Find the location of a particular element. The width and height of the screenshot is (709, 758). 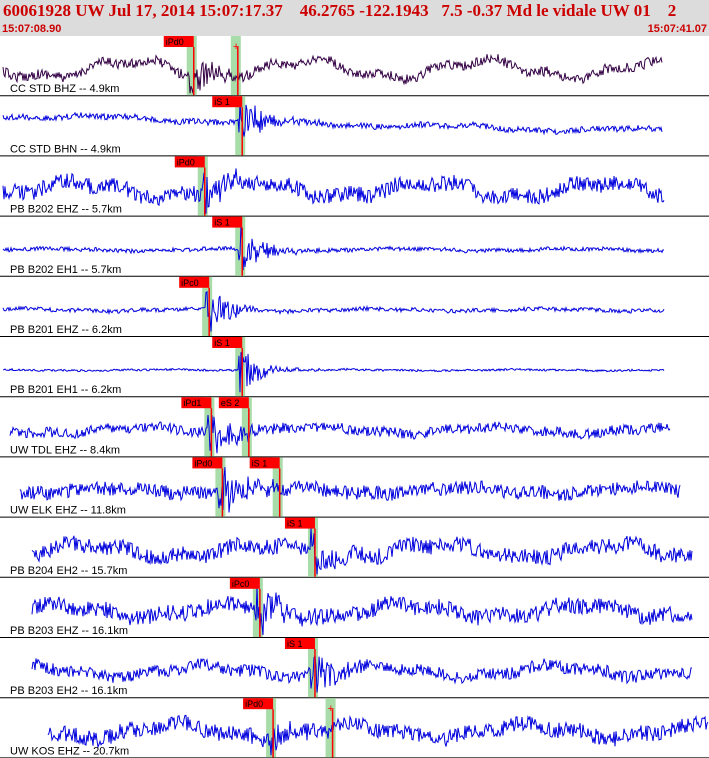

station-label: CC STD BHN -- 4.9km is located at coordinates (65, 149).